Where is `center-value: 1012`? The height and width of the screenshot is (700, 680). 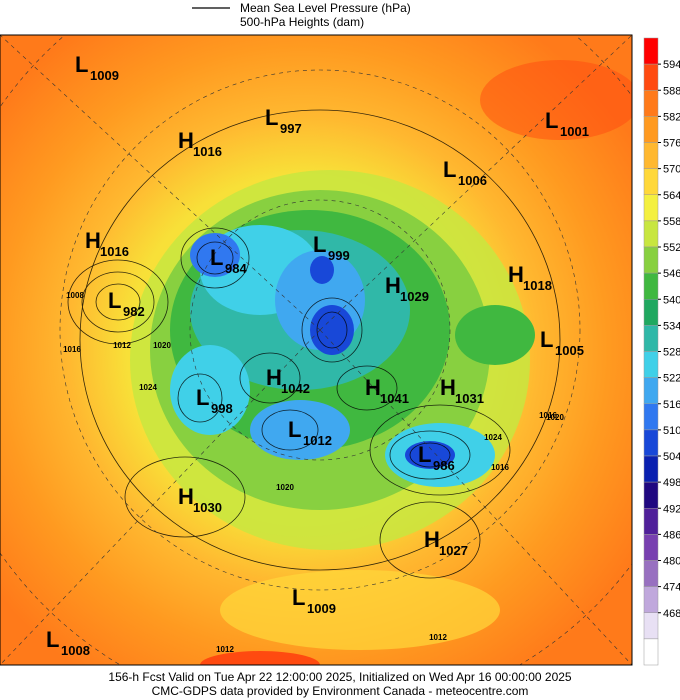 center-value: 1012 is located at coordinates (317, 440).